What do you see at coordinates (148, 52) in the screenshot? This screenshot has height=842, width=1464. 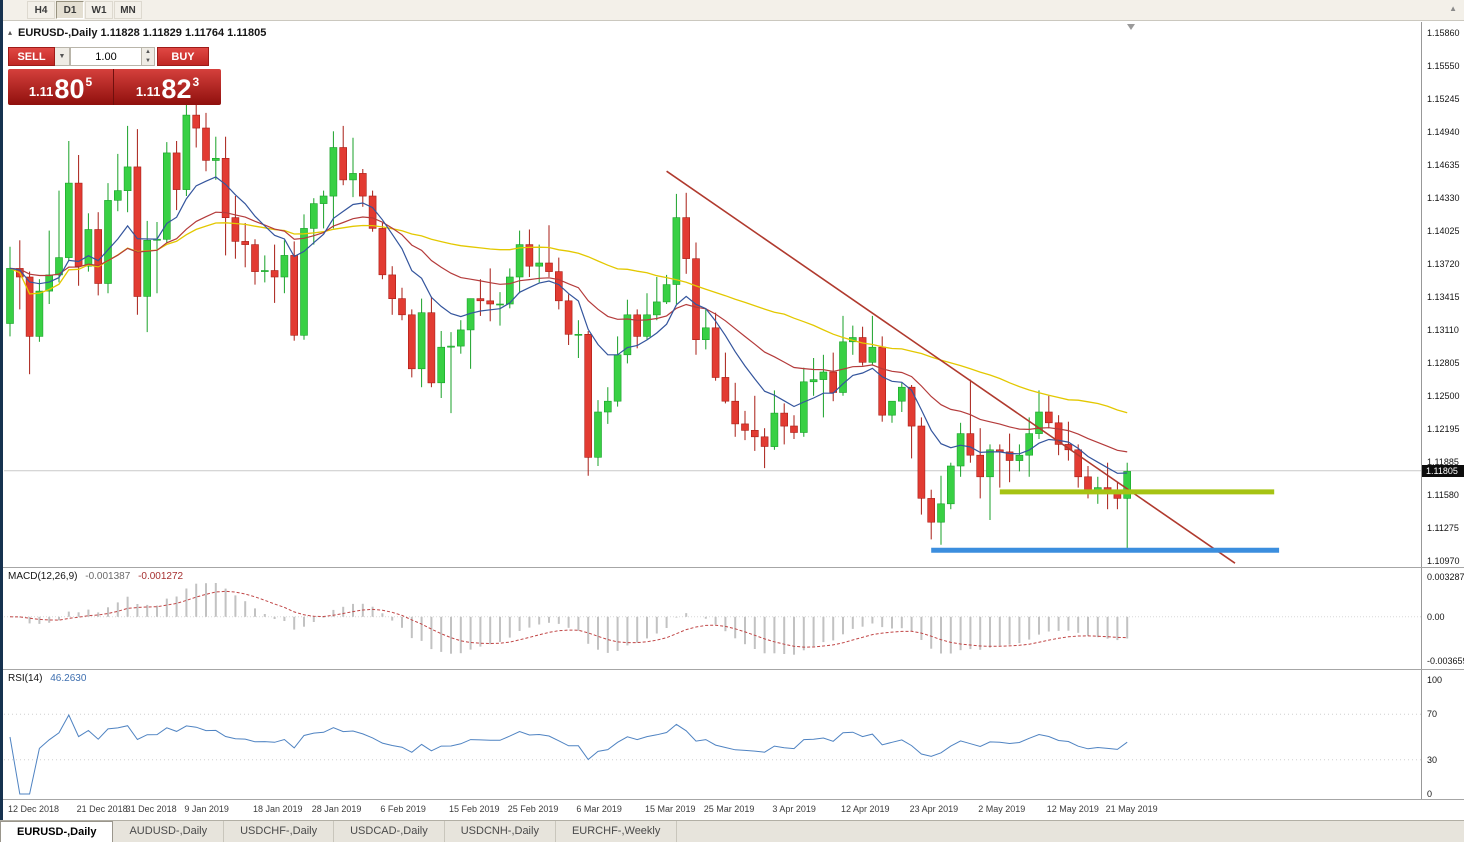 I see `volume-up-icon: ▲` at bounding box center [148, 52].